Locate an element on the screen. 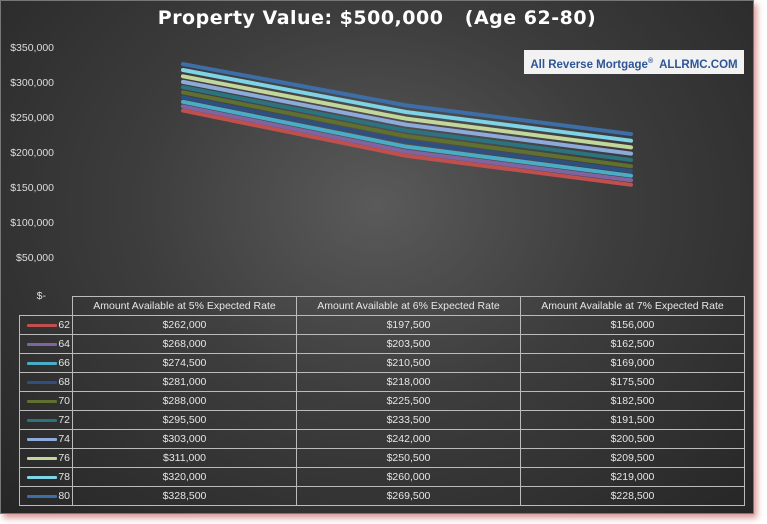 The height and width of the screenshot is (524, 767). data-label: $218,000 is located at coordinates (408, 382).